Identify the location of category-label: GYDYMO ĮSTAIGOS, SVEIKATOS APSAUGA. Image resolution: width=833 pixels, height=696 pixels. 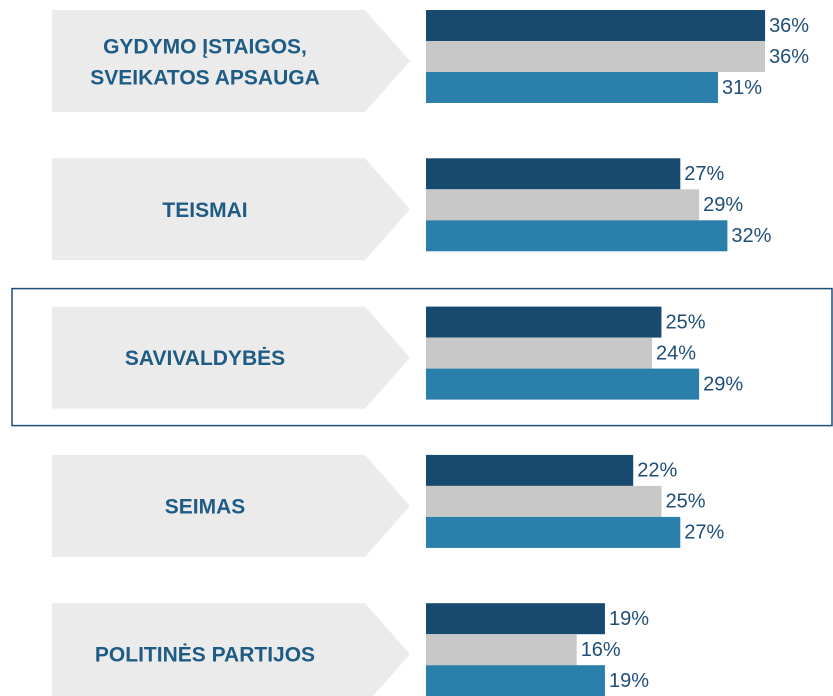
(204, 62).